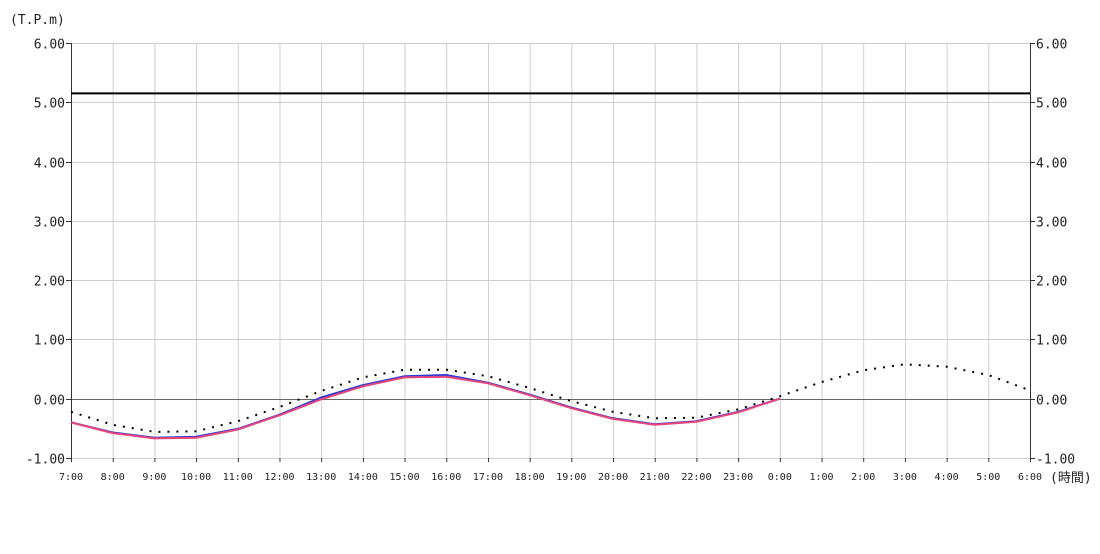 Image resolution: width=1100 pixels, height=554 pixels. Describe the element at coordinates (1051, 282) in the screenshot. I see `y-tick-label-right: 2.00` at that location.